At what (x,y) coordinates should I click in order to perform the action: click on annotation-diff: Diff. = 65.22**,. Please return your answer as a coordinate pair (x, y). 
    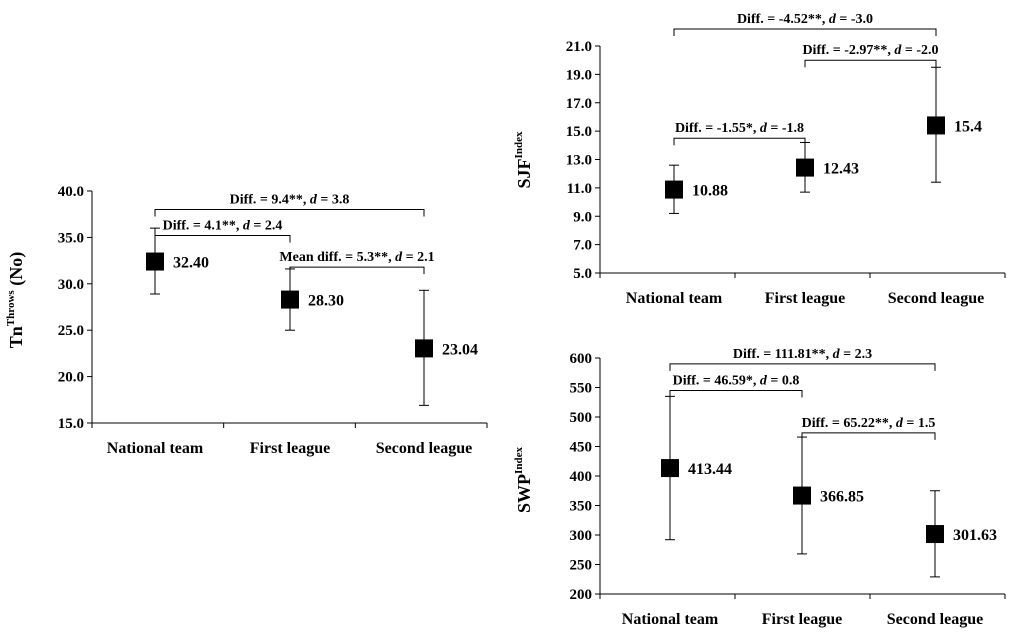
    Looking at the image, I should click on (849, 423).